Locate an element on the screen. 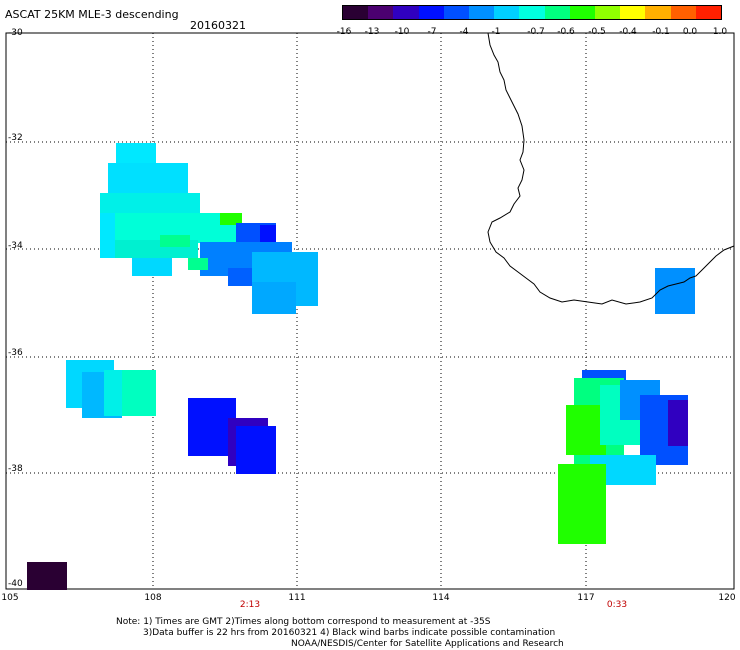 The width and height of the screenshot is (740, 650). colorbar is located at coordinates (532, 12).